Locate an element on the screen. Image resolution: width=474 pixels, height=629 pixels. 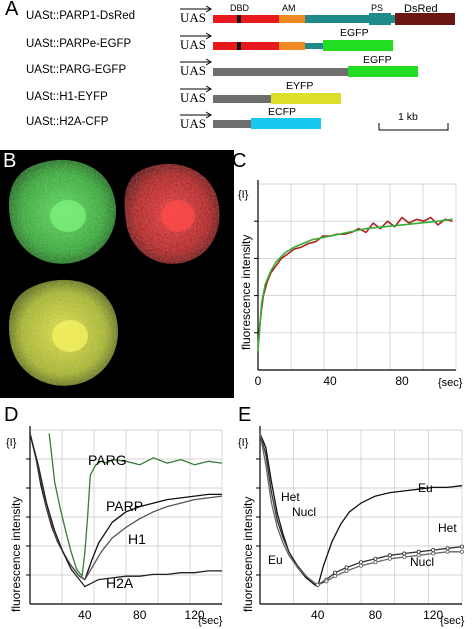
chart-e-ticks: 40 80 120 is located at coordinates (377, 615).